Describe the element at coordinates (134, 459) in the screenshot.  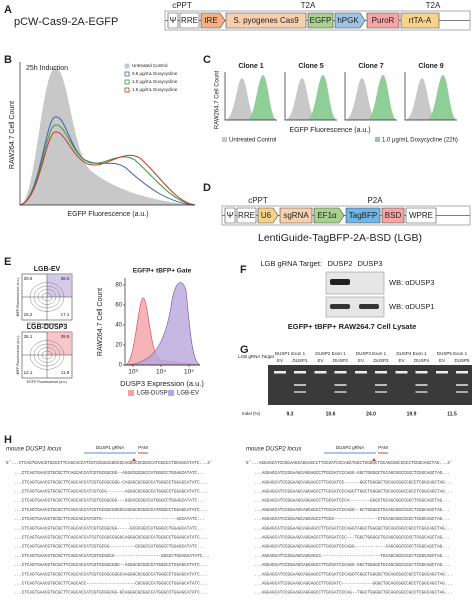
I see `cut-site` at that location.